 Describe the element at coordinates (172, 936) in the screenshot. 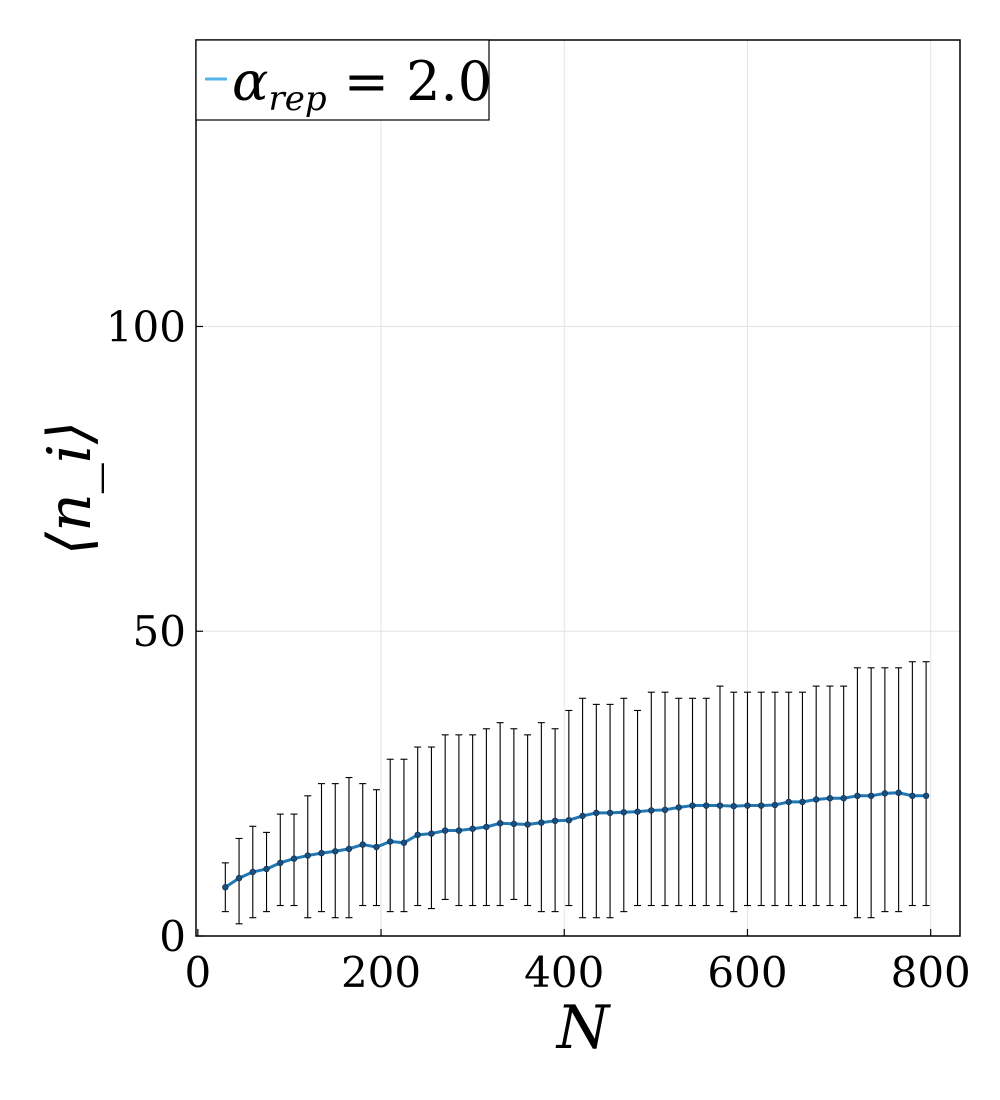

I see `y-tick-label: 0` at that location.